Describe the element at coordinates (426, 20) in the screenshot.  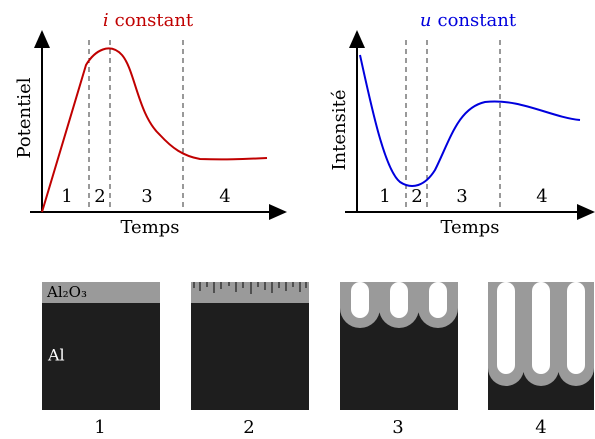
I see `title-variable: u` at that location.